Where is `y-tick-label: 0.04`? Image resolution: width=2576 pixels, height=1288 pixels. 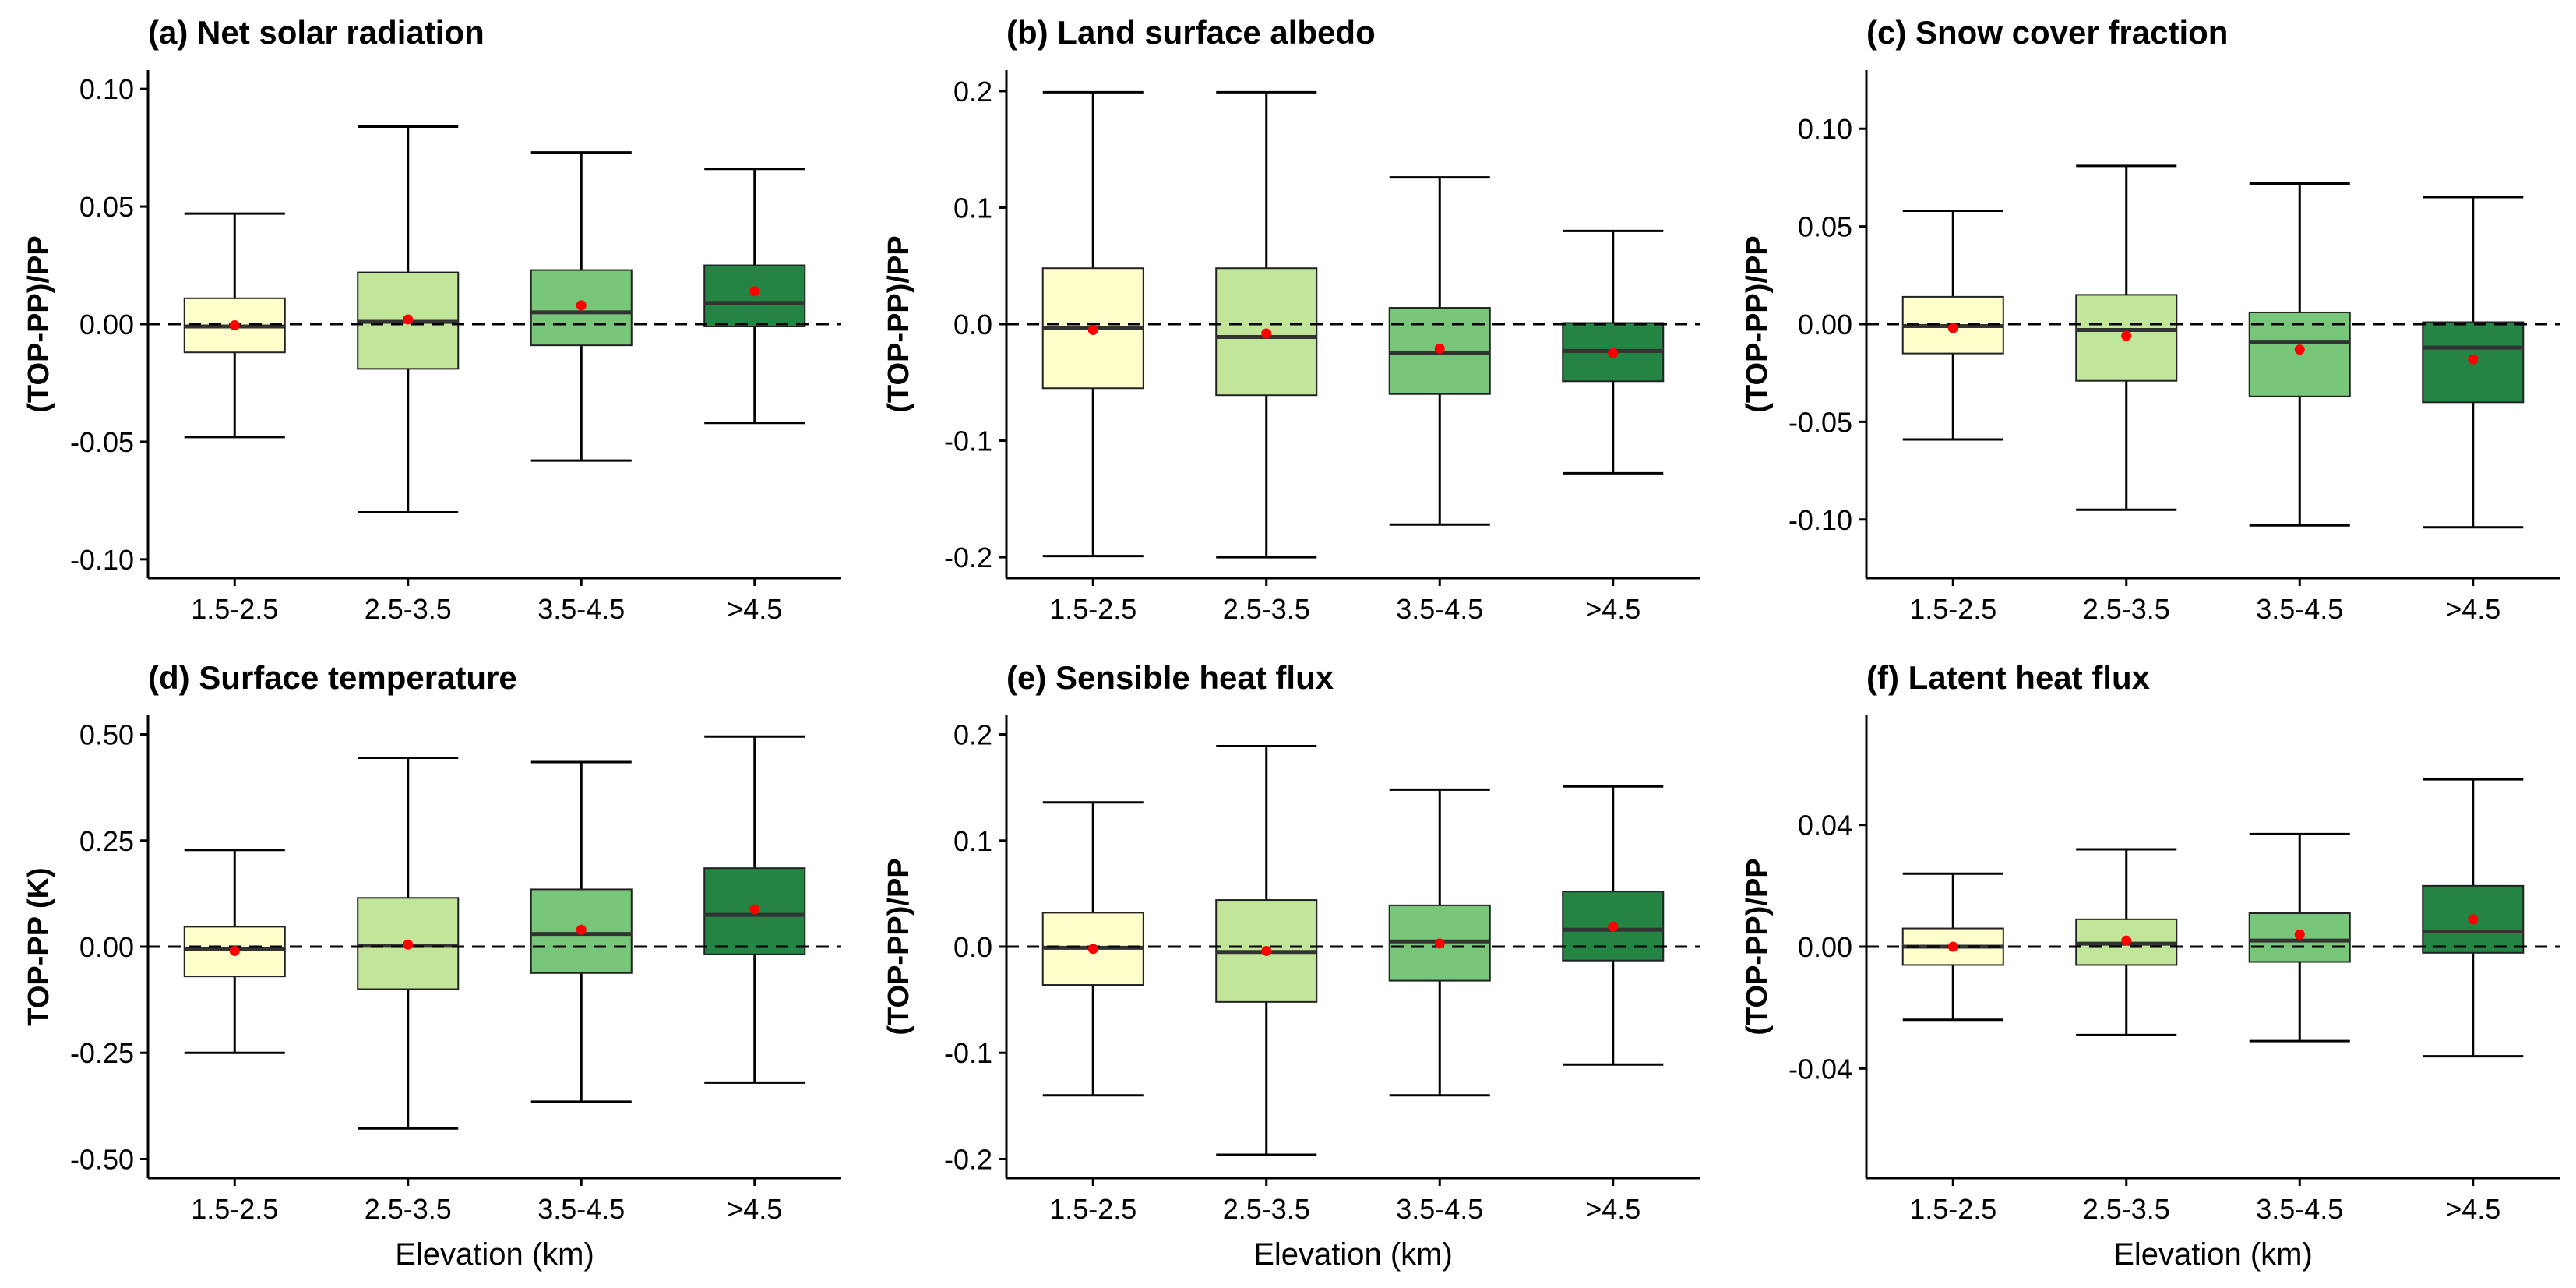 y-tick-label: 0.04 is located at coordinates (1825, 826).